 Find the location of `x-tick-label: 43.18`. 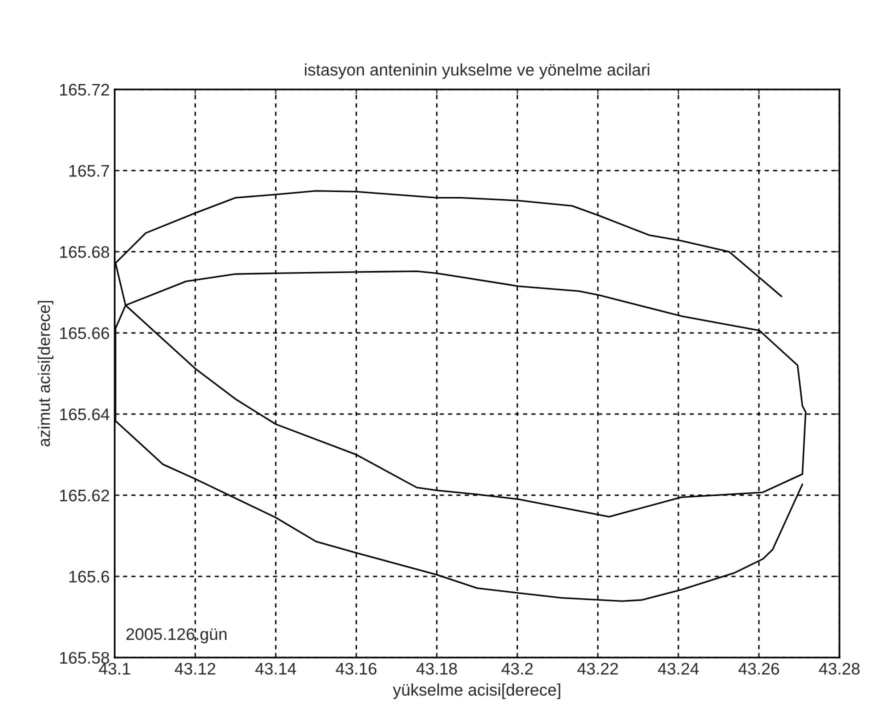

x-tick-label: 43.18 is located at coordinates (436, 668).